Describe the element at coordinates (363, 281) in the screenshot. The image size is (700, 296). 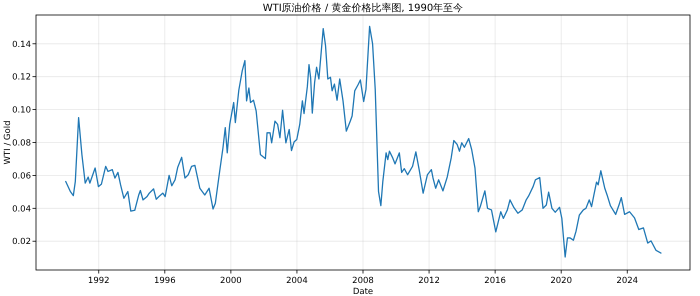
I see `x-tick-label: 2008` at that location.